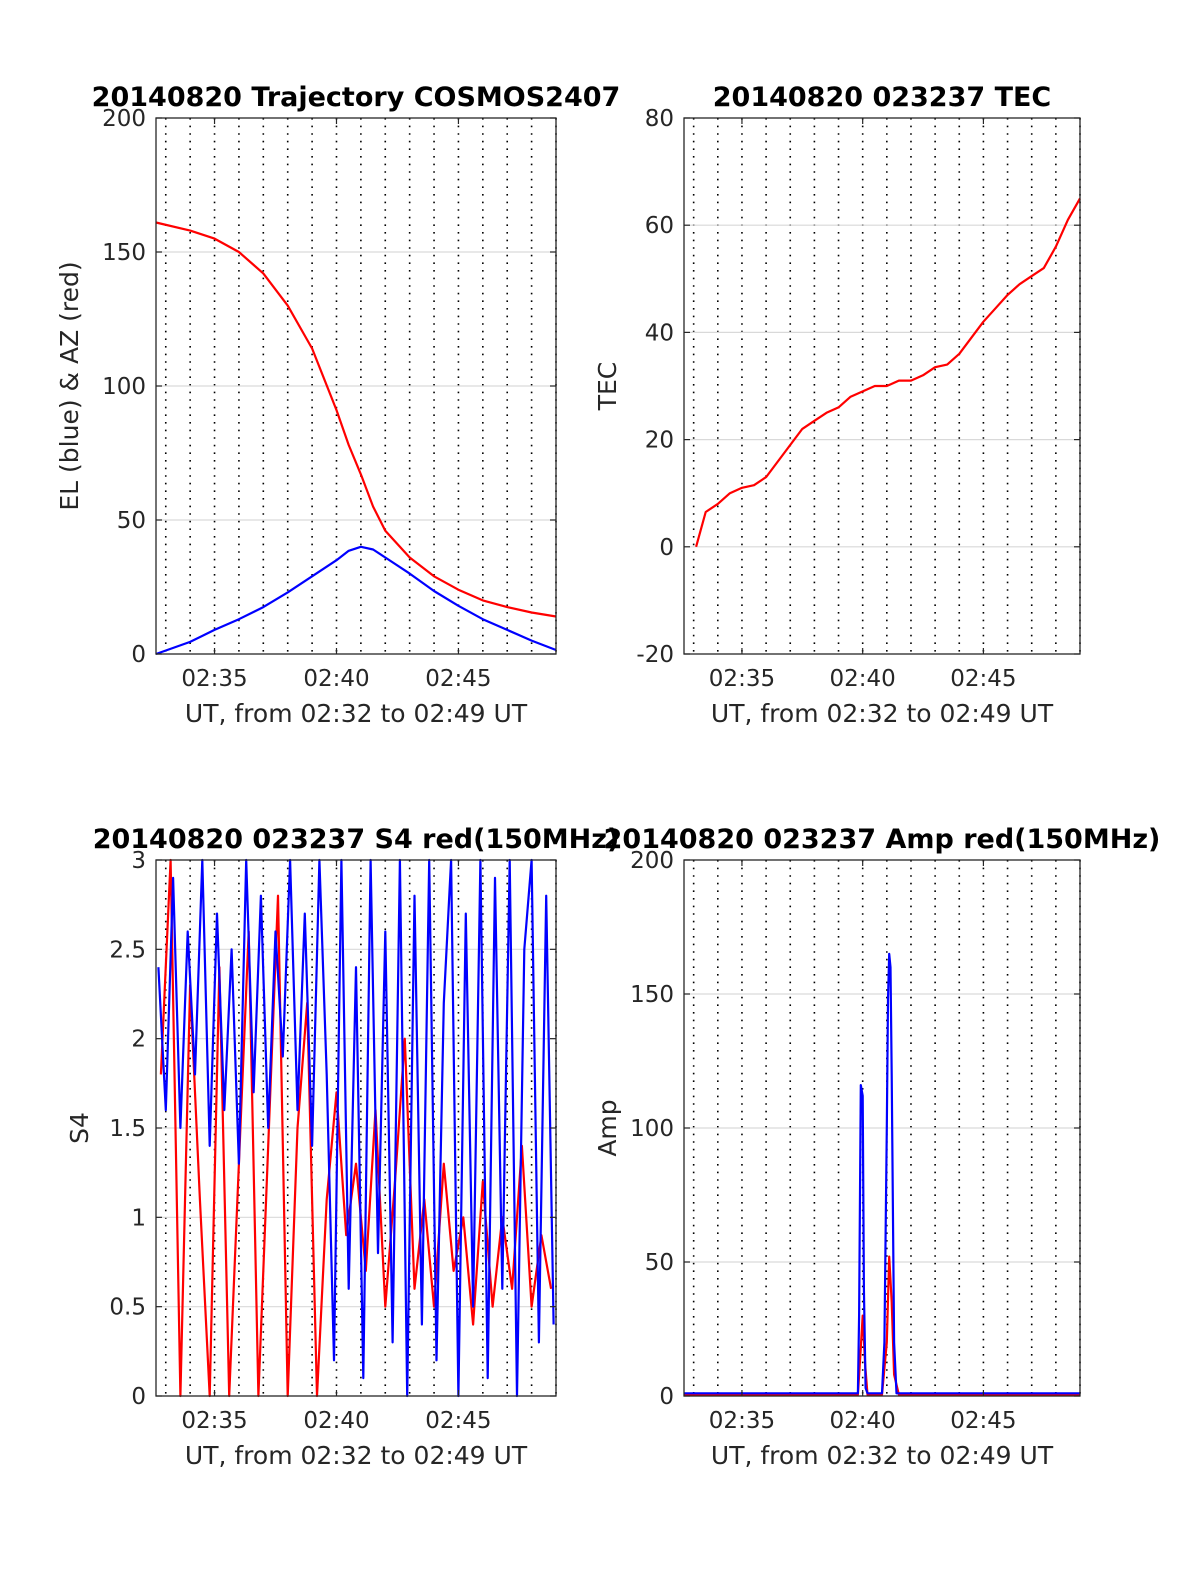  I want to click on chart-title: 20140820 Trajectory COSMOS2407, so click(356, 97).